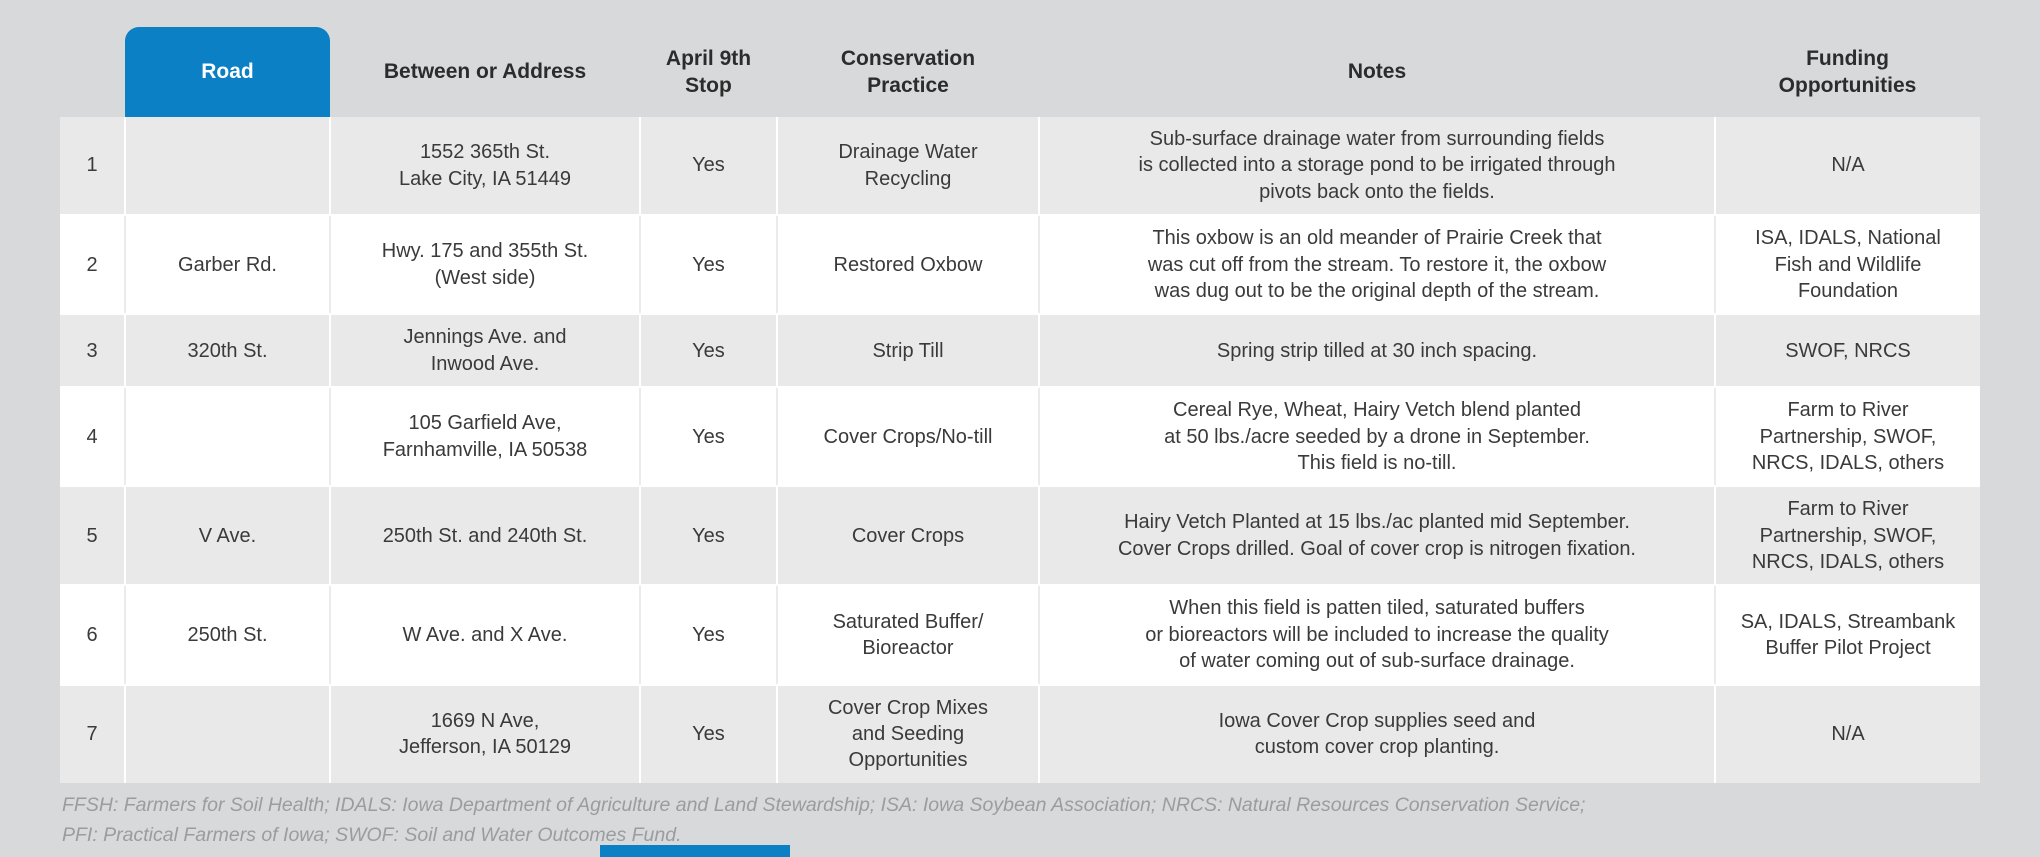 This screenshot has width=2040, height=857. I want to click on cell-conservation-practice: Cover Crops/No-till, so click(908, 437).